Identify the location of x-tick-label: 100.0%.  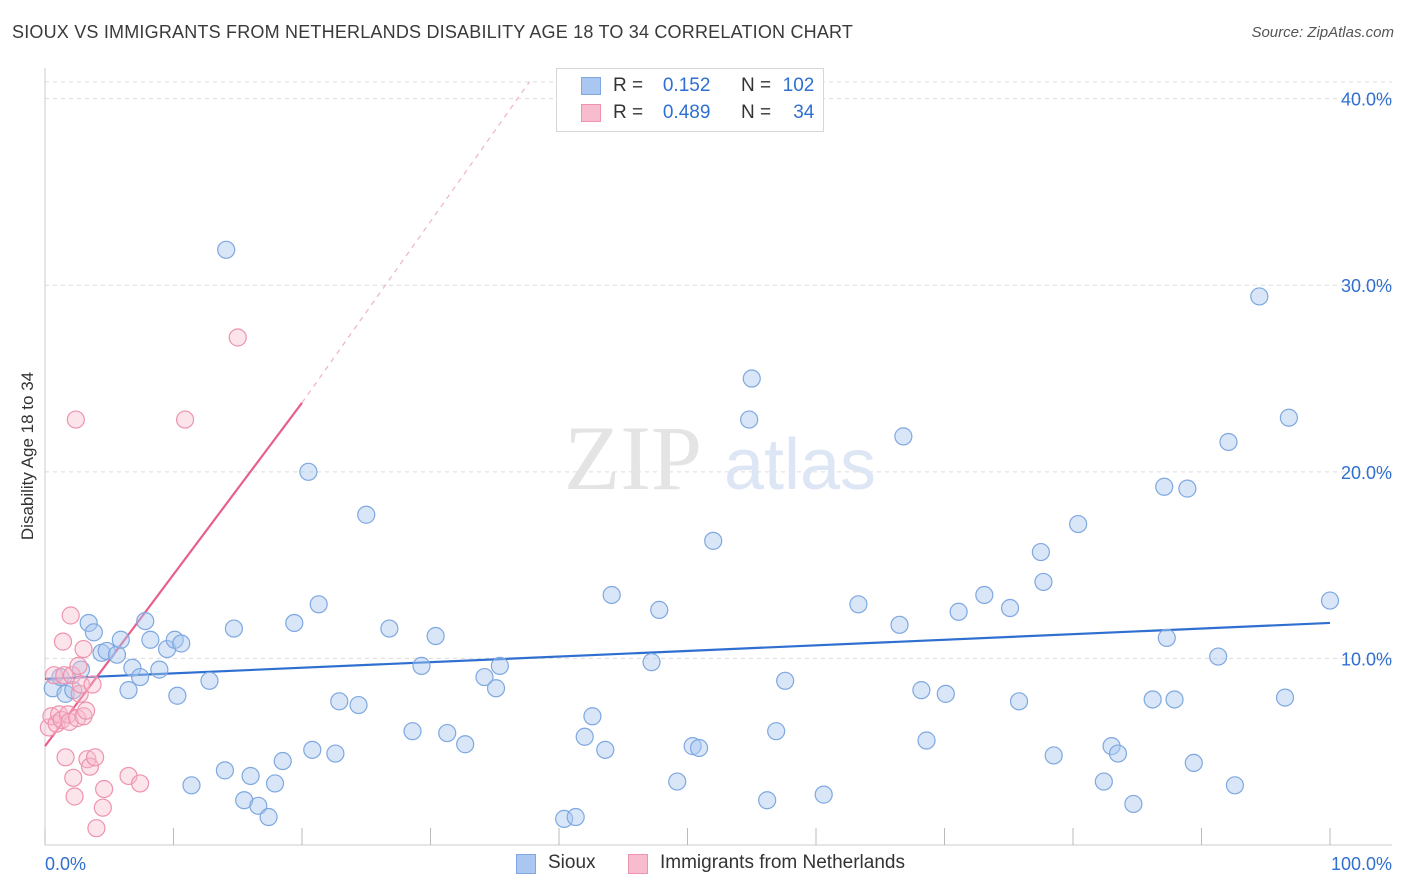
(1361, 864).